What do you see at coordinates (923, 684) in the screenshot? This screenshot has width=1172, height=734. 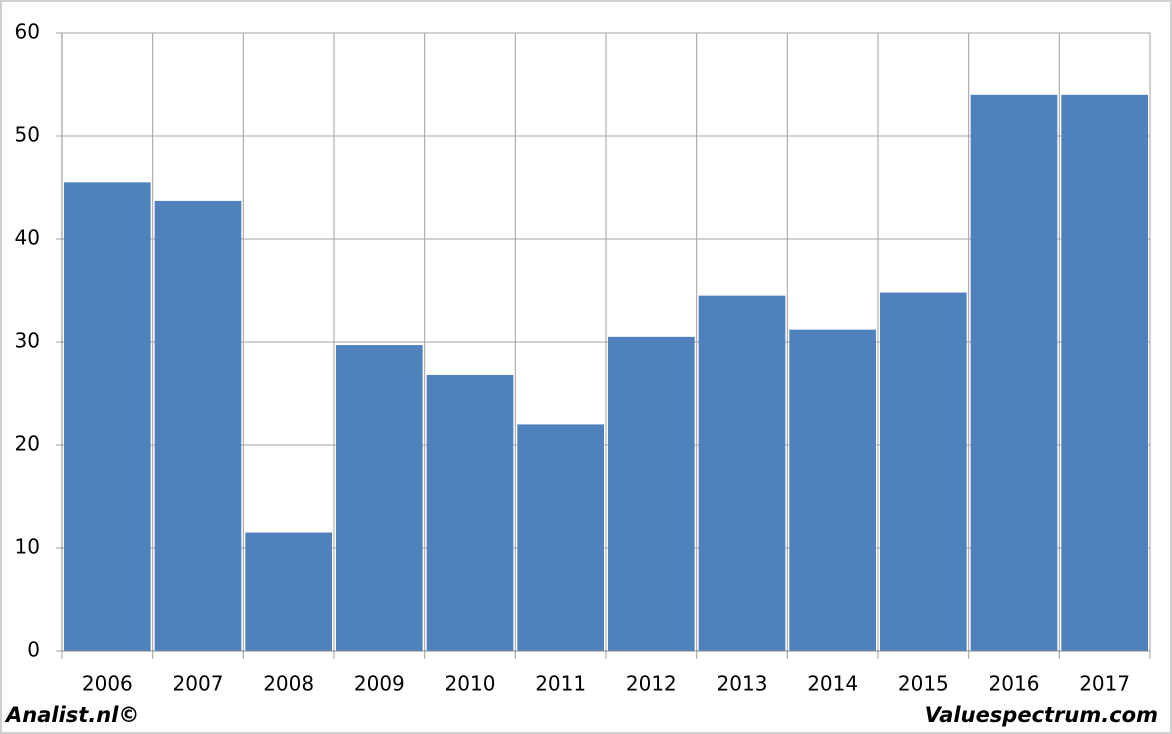 I see `x-tick-label: 2015` at bounding box center [923, 684].